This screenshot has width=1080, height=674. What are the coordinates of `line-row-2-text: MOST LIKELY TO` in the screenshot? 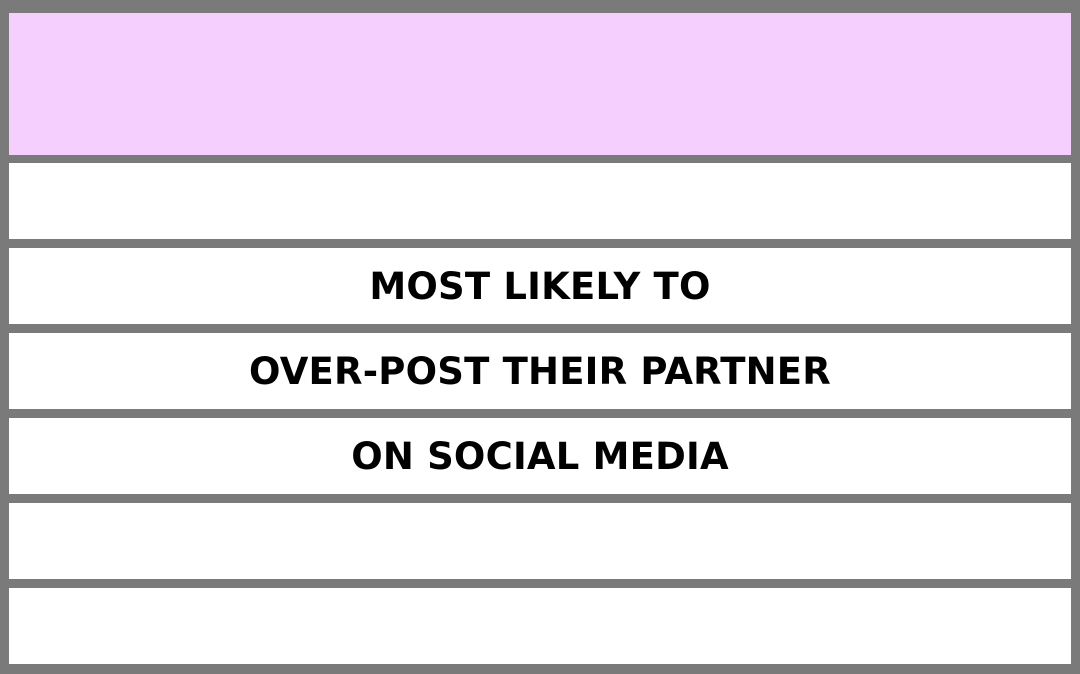 It's located at (540, 286).